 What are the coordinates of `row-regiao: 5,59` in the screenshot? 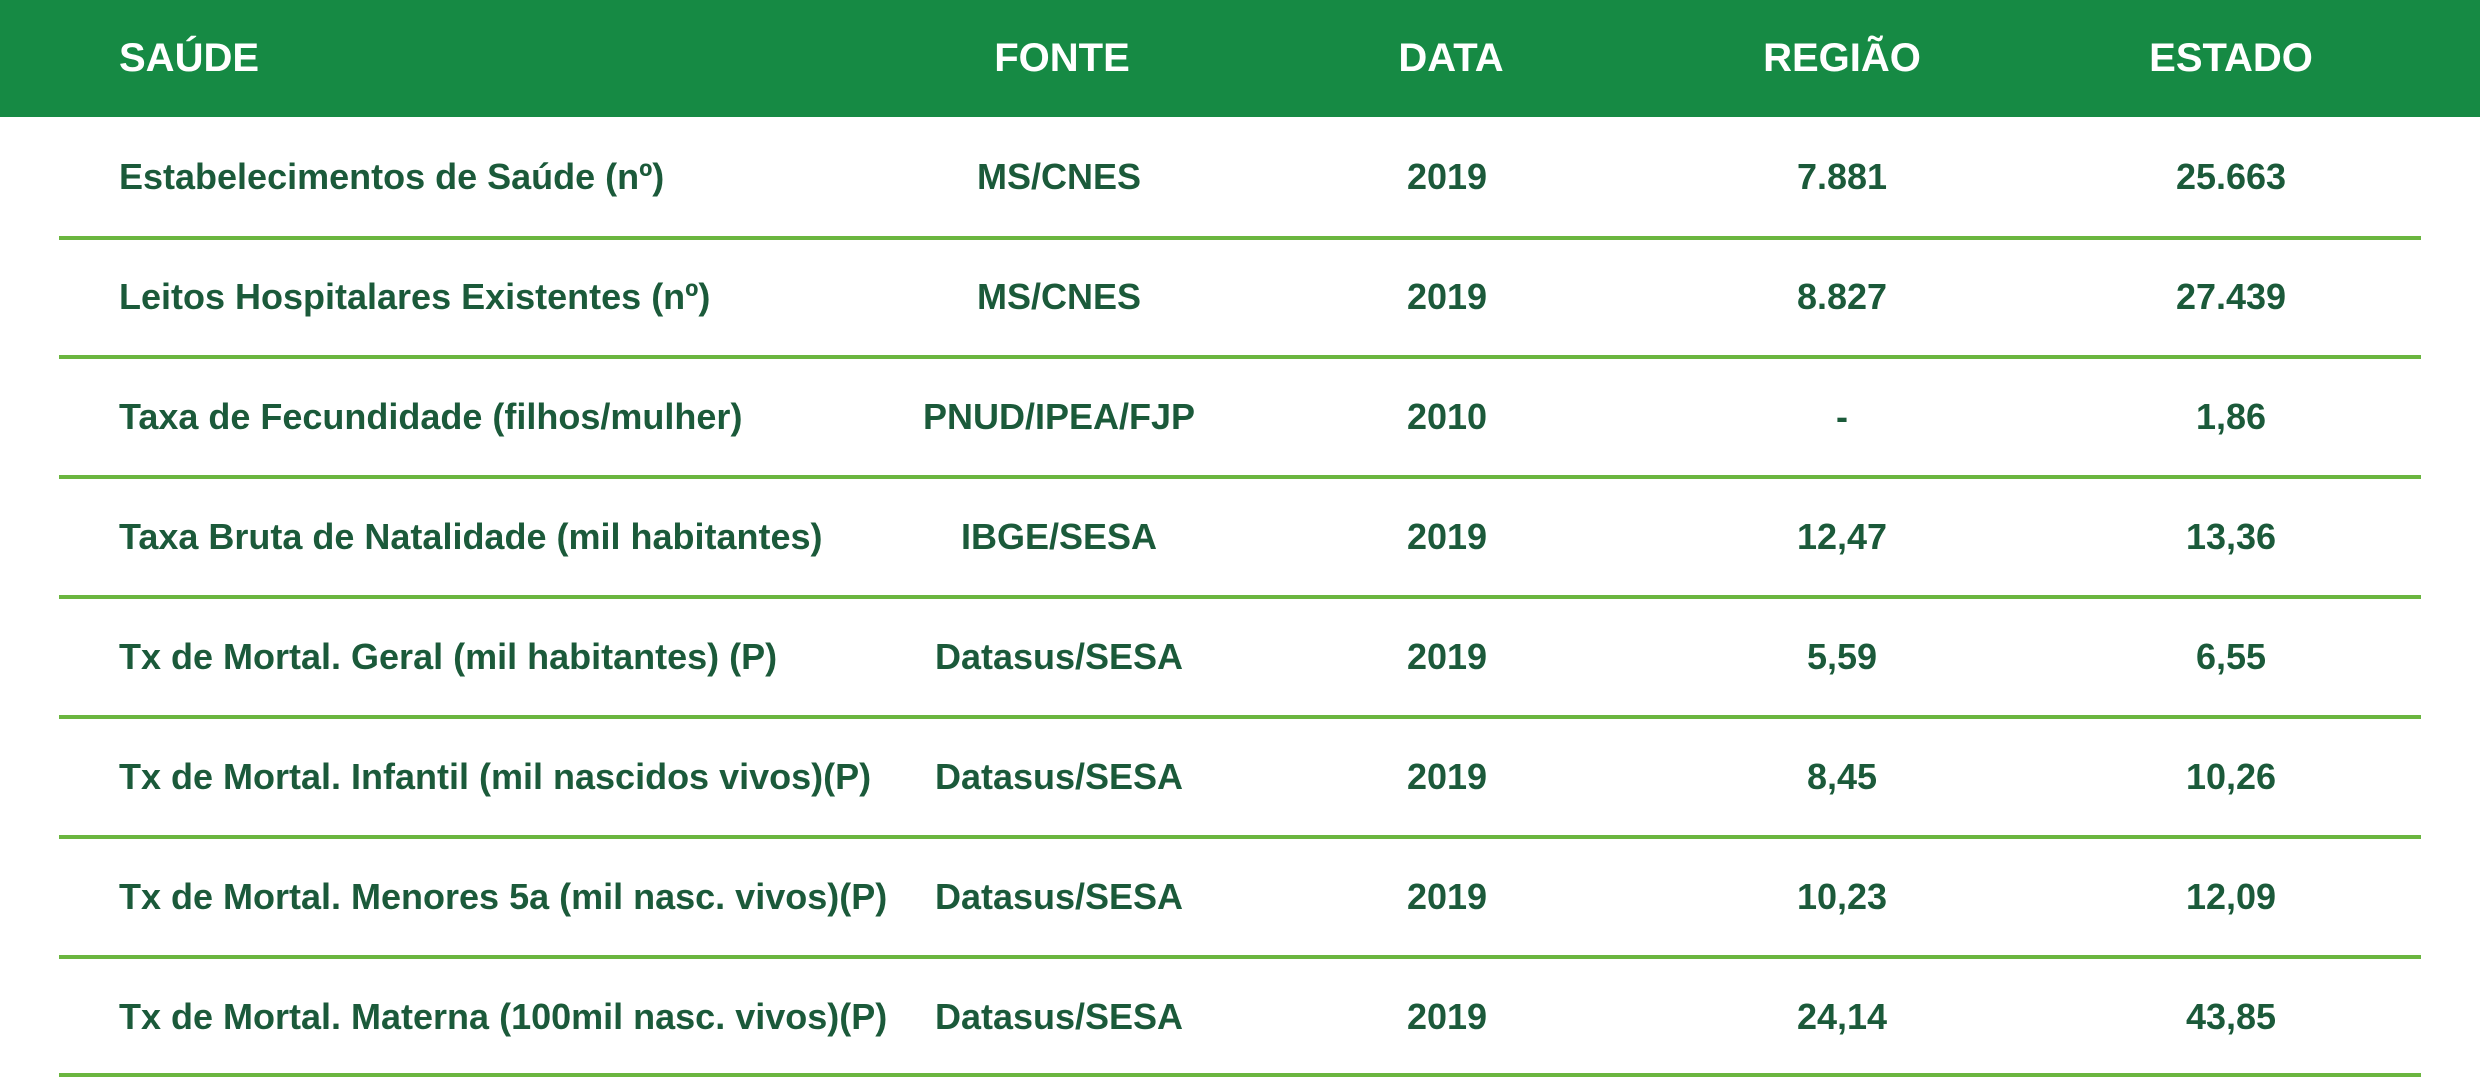 It's located at (1842, 656).